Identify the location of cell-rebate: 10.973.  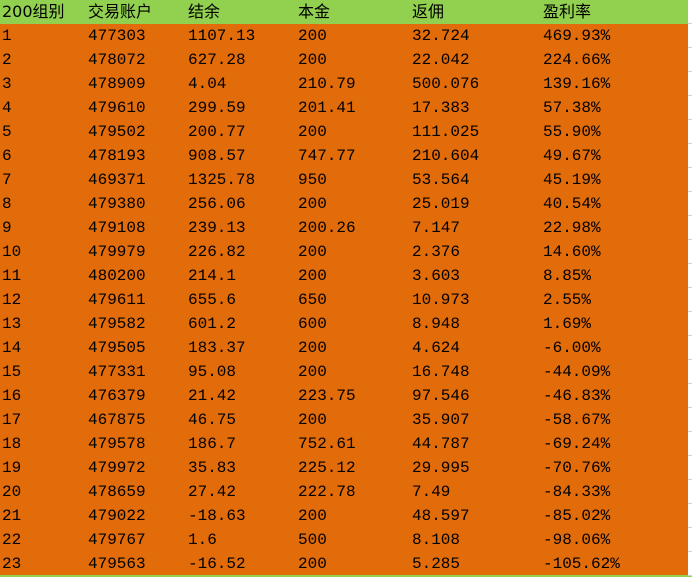
(441, 300).